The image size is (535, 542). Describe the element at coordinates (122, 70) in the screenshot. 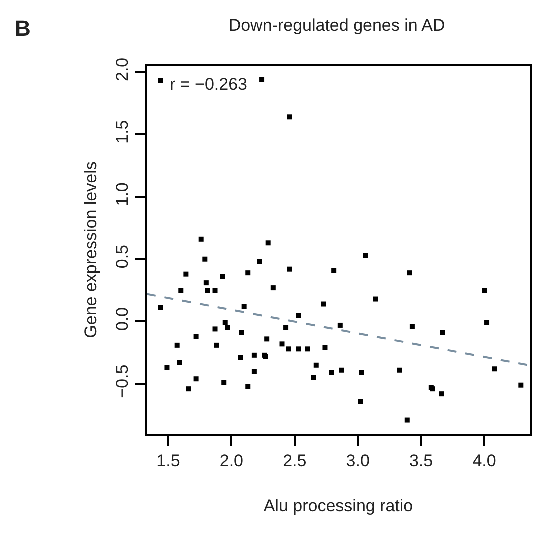

I see `y-tick-label: 2.0` at that location.